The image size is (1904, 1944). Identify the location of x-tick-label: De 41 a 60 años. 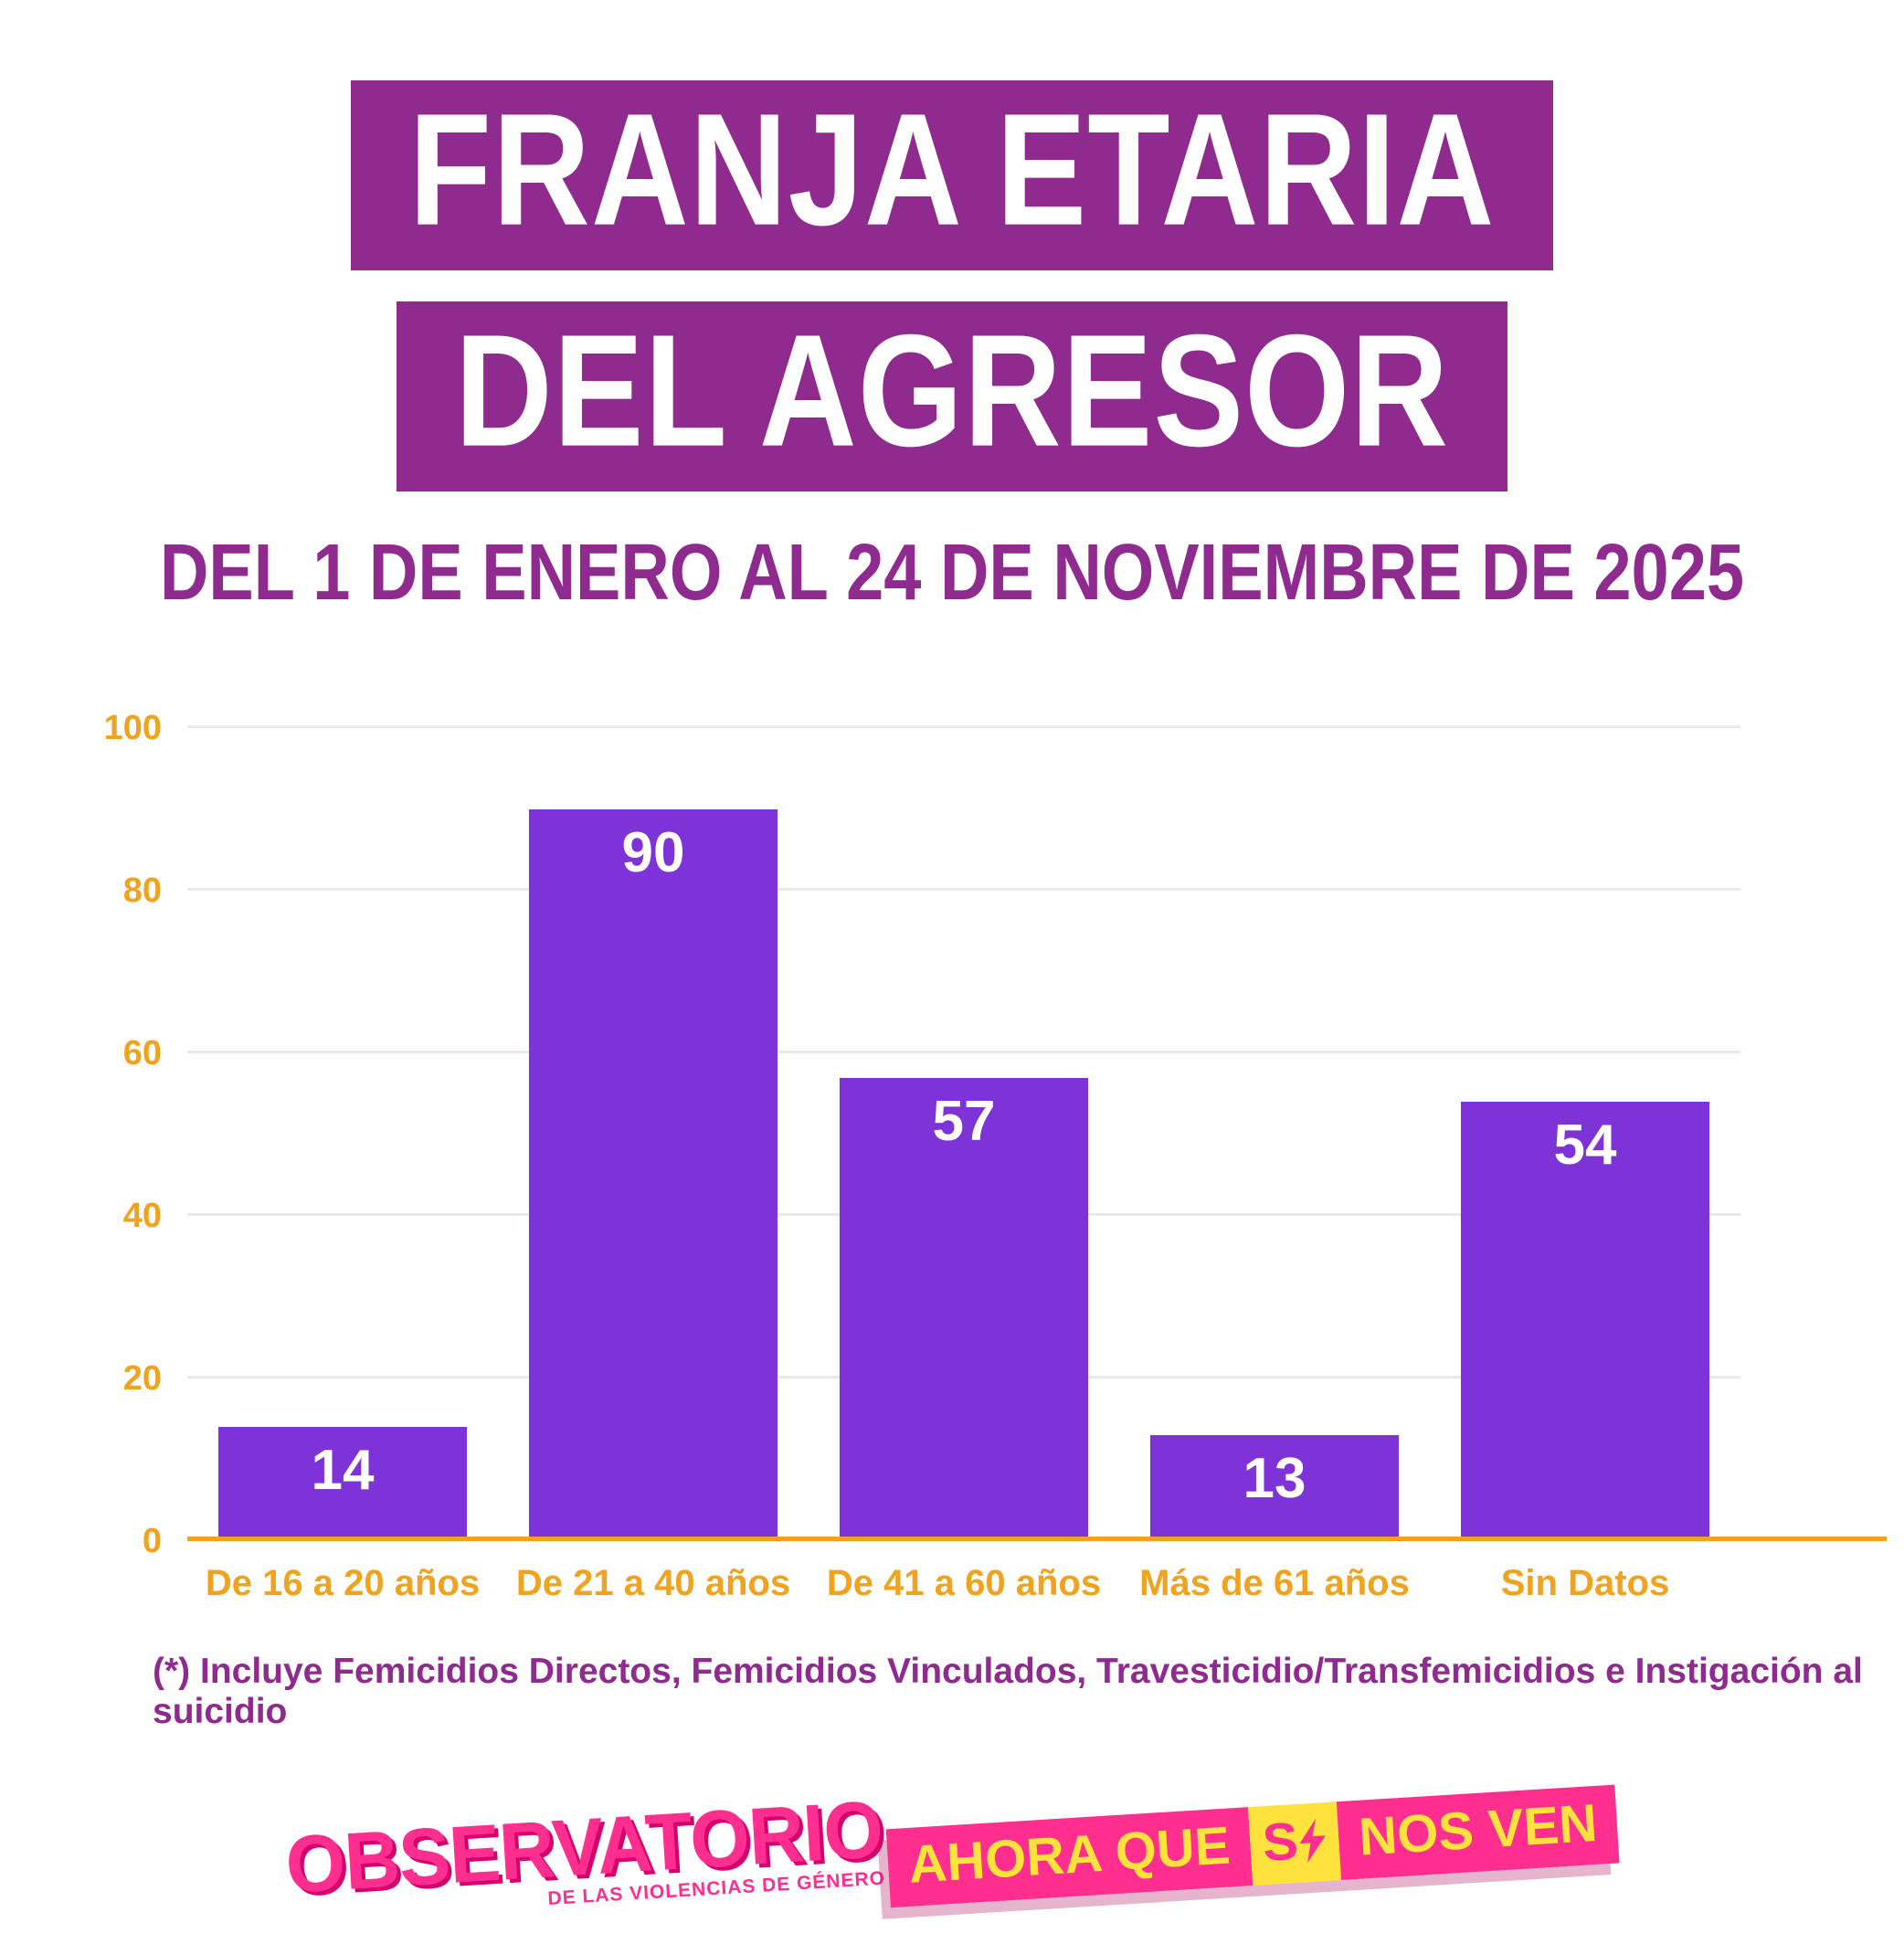
(964, 1583).